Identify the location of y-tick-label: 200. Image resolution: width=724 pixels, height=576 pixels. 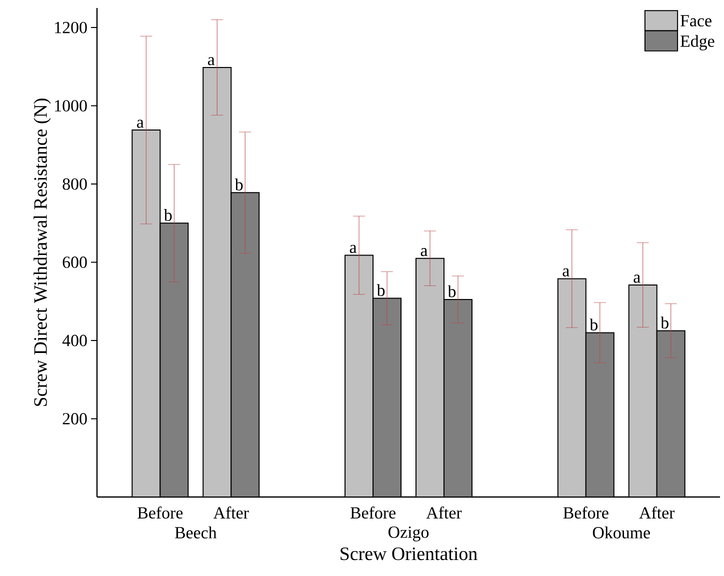
(74, 418).